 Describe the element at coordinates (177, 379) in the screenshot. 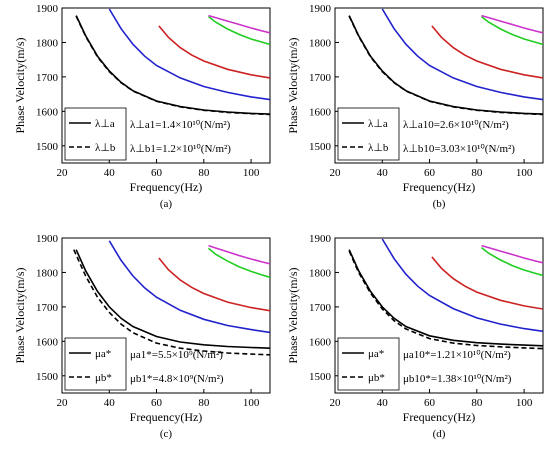

I see `annotation: μb1*=4.8×10⁹(N/m²)` at that location.